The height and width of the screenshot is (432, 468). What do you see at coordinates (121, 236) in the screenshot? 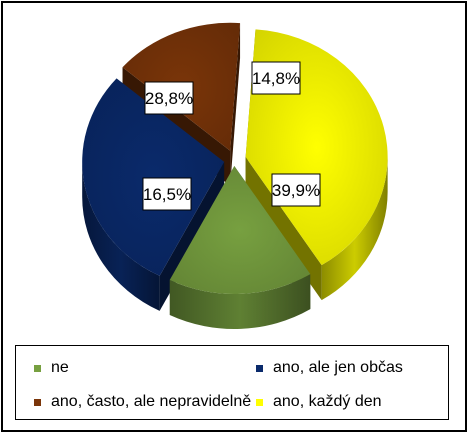
I see `pie-side-ano-obcas` at bounding box center [121, 236].